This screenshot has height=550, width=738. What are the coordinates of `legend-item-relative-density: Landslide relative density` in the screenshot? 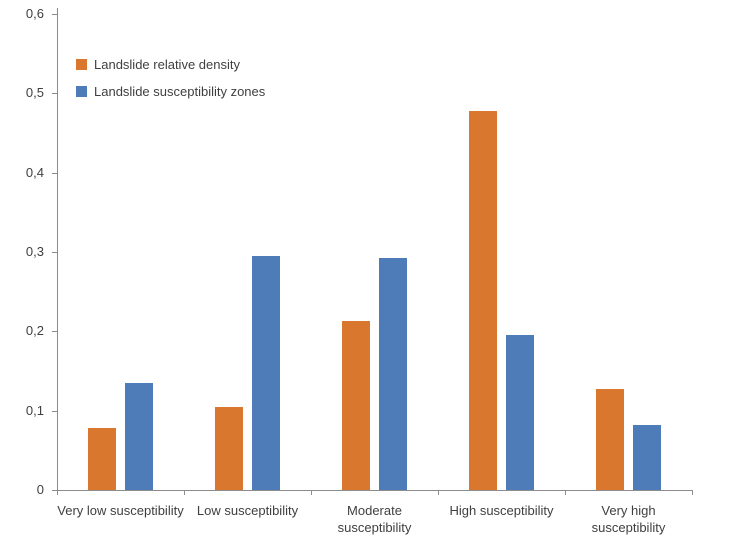 It's located at (170, 64).